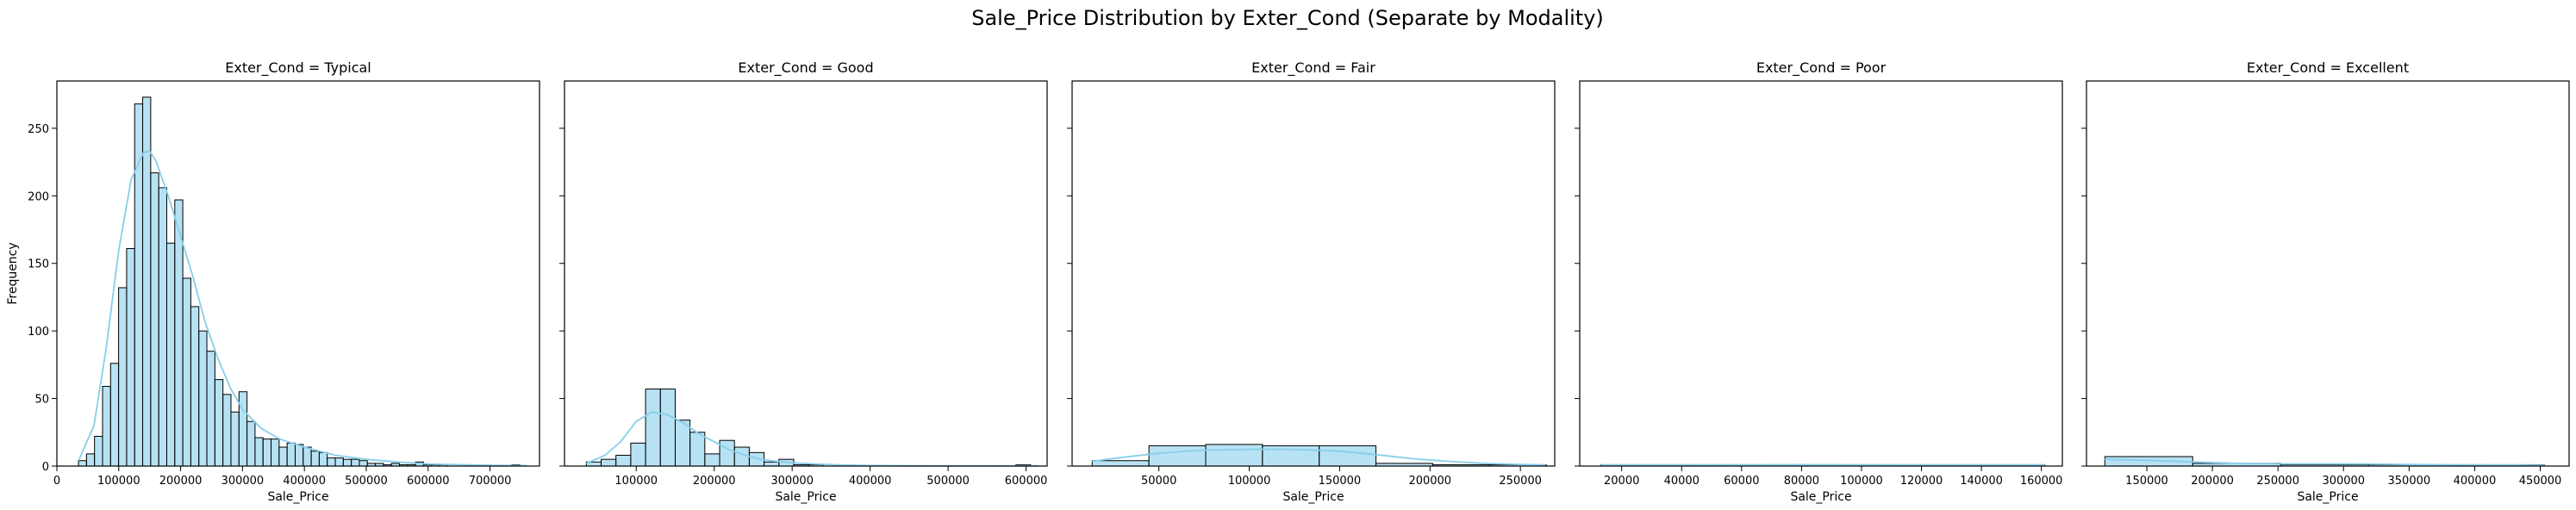  Describe the element at coordinates (1313, 68) in the screenshot. I see `panel-title: Exter_Cond = Fair` at that location.